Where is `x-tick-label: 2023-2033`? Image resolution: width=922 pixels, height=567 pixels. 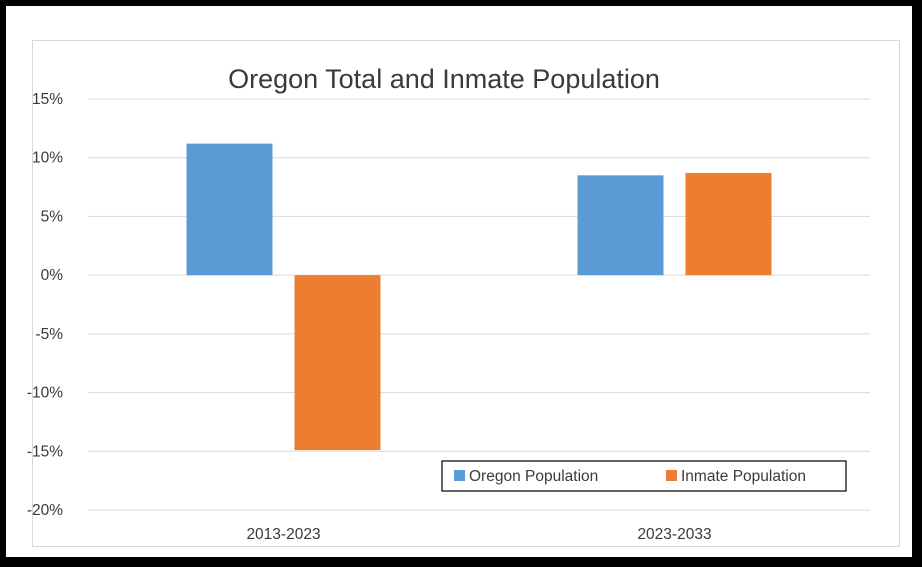
x-tick-label: 2023-2033 is located at coordinates (674, 534).